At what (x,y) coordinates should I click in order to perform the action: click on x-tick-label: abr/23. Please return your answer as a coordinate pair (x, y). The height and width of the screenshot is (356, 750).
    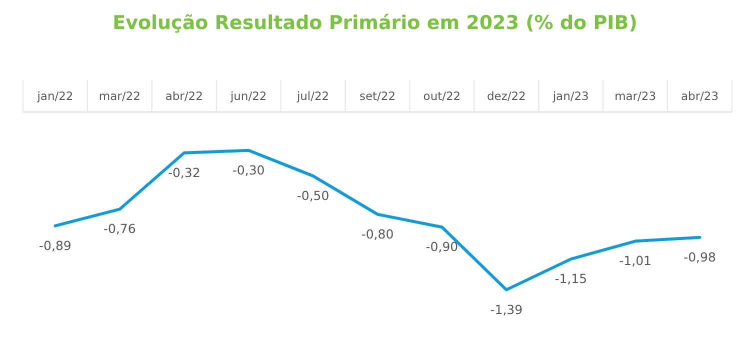
    Looking at the image, I should click on (699, 96).